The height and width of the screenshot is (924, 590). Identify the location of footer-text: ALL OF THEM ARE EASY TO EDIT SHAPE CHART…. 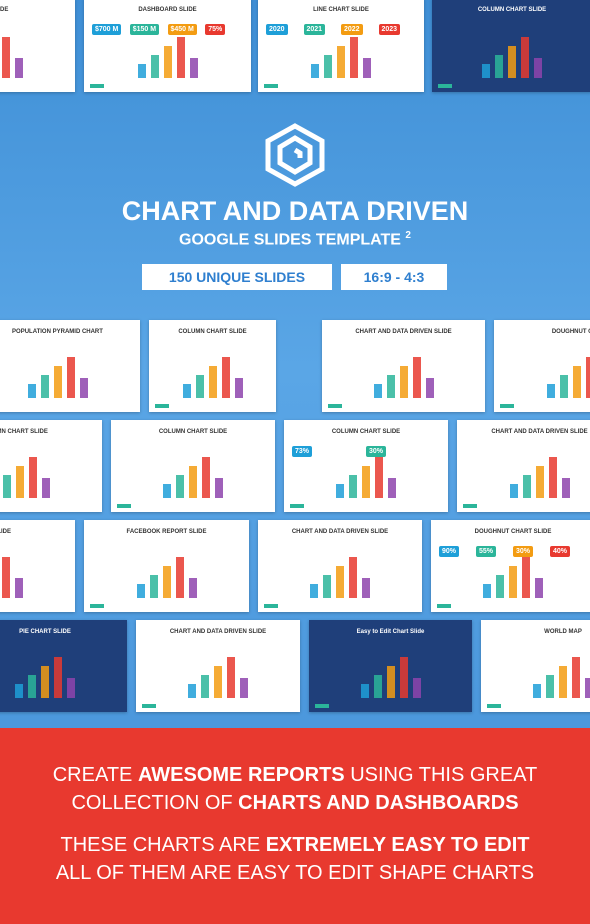
(295, 873).